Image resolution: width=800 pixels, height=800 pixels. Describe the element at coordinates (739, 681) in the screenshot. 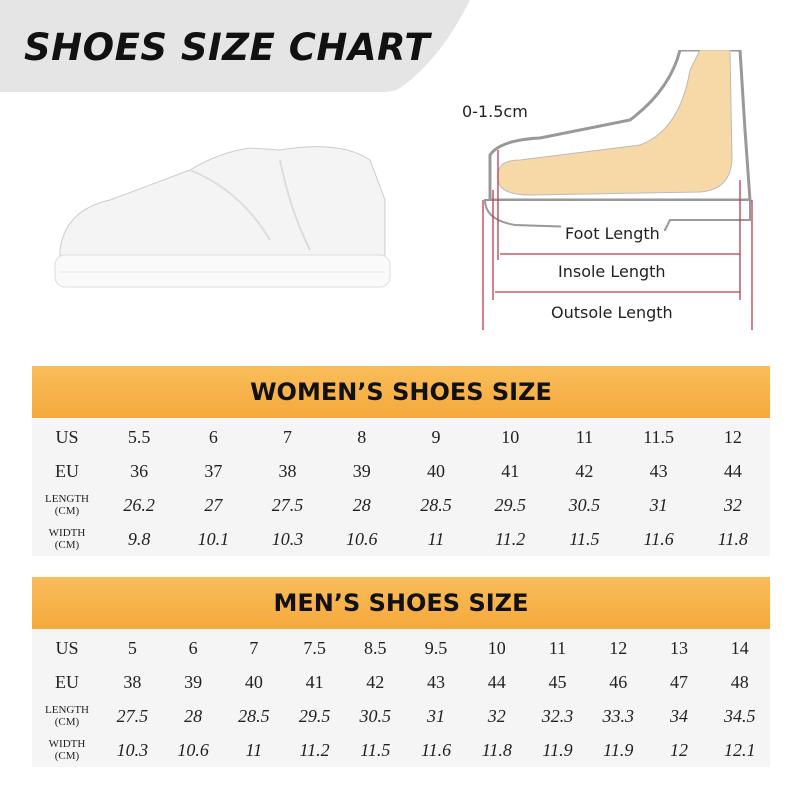

I see `table-cell: 48` at that location.